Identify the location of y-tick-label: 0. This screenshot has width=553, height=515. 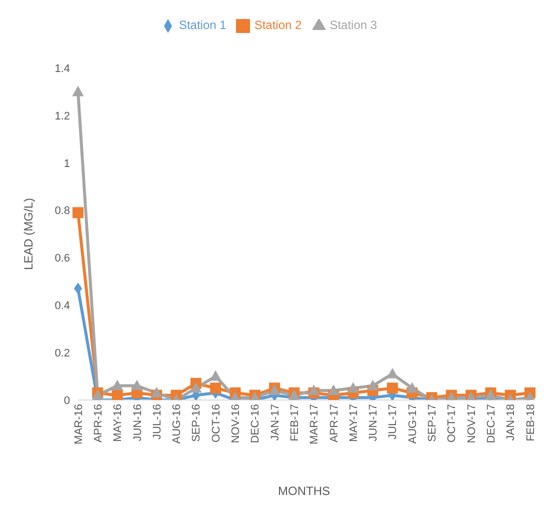
(67, 400).